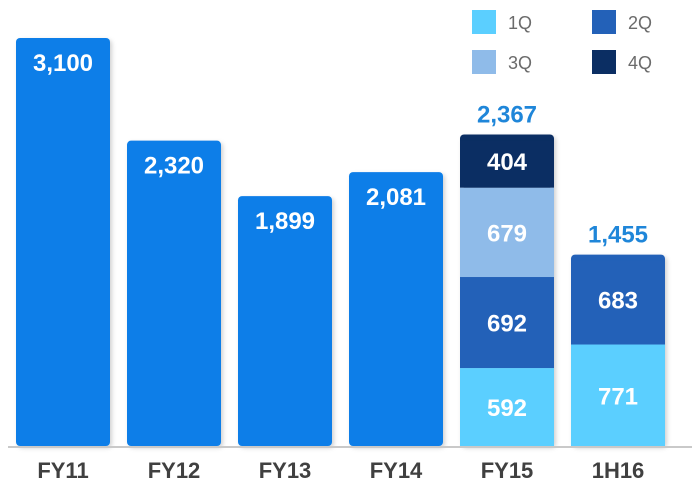  I want to click on total-label-1h16: 1,455, so click(618, 235).